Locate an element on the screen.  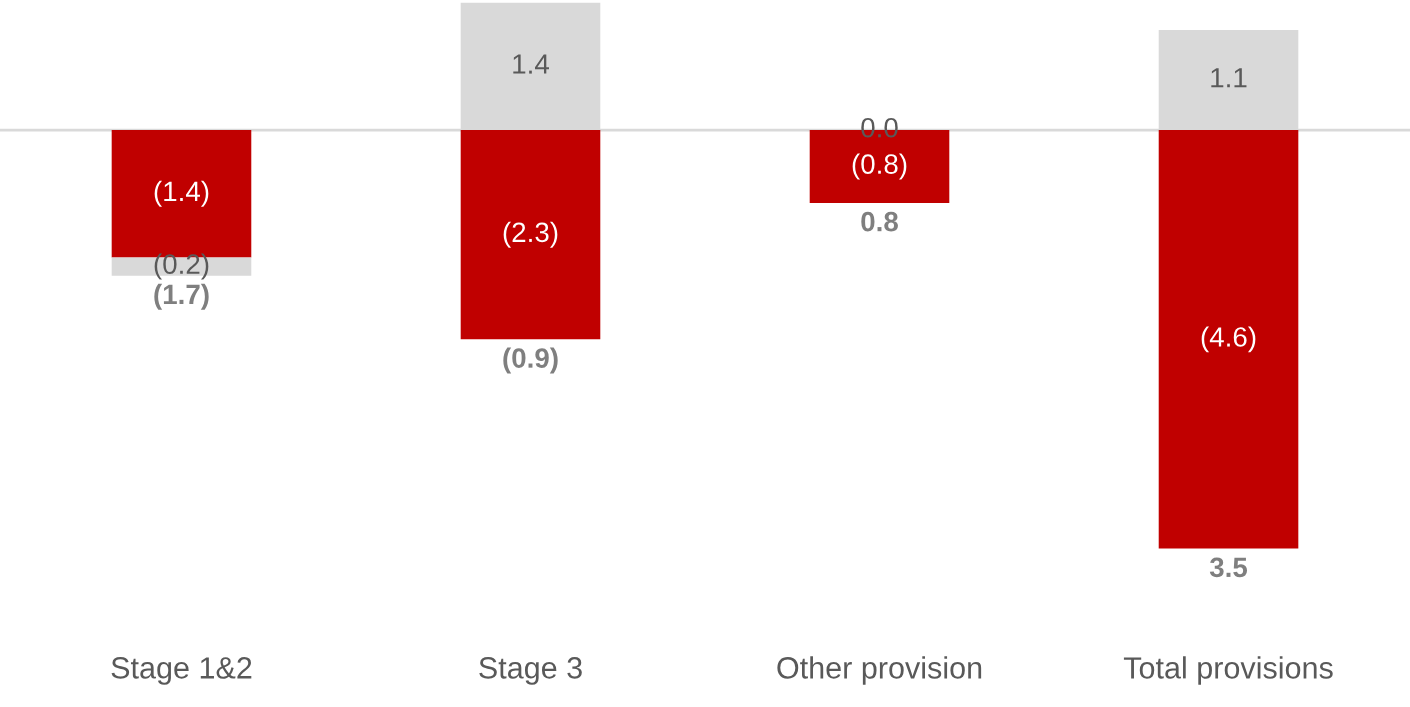
data-label: (1.4) is located at coordinates (181, 193).